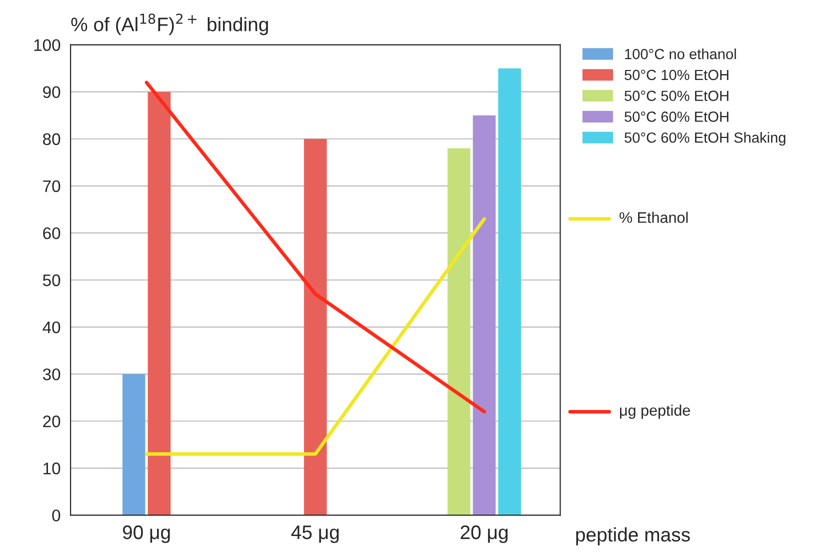 Image resolution: width=830 pixels, height=560 pixels. Describe the element at coordinates (680, 54) in the screenshot. I see `legend-label: 100°C no ethanol` at that location.